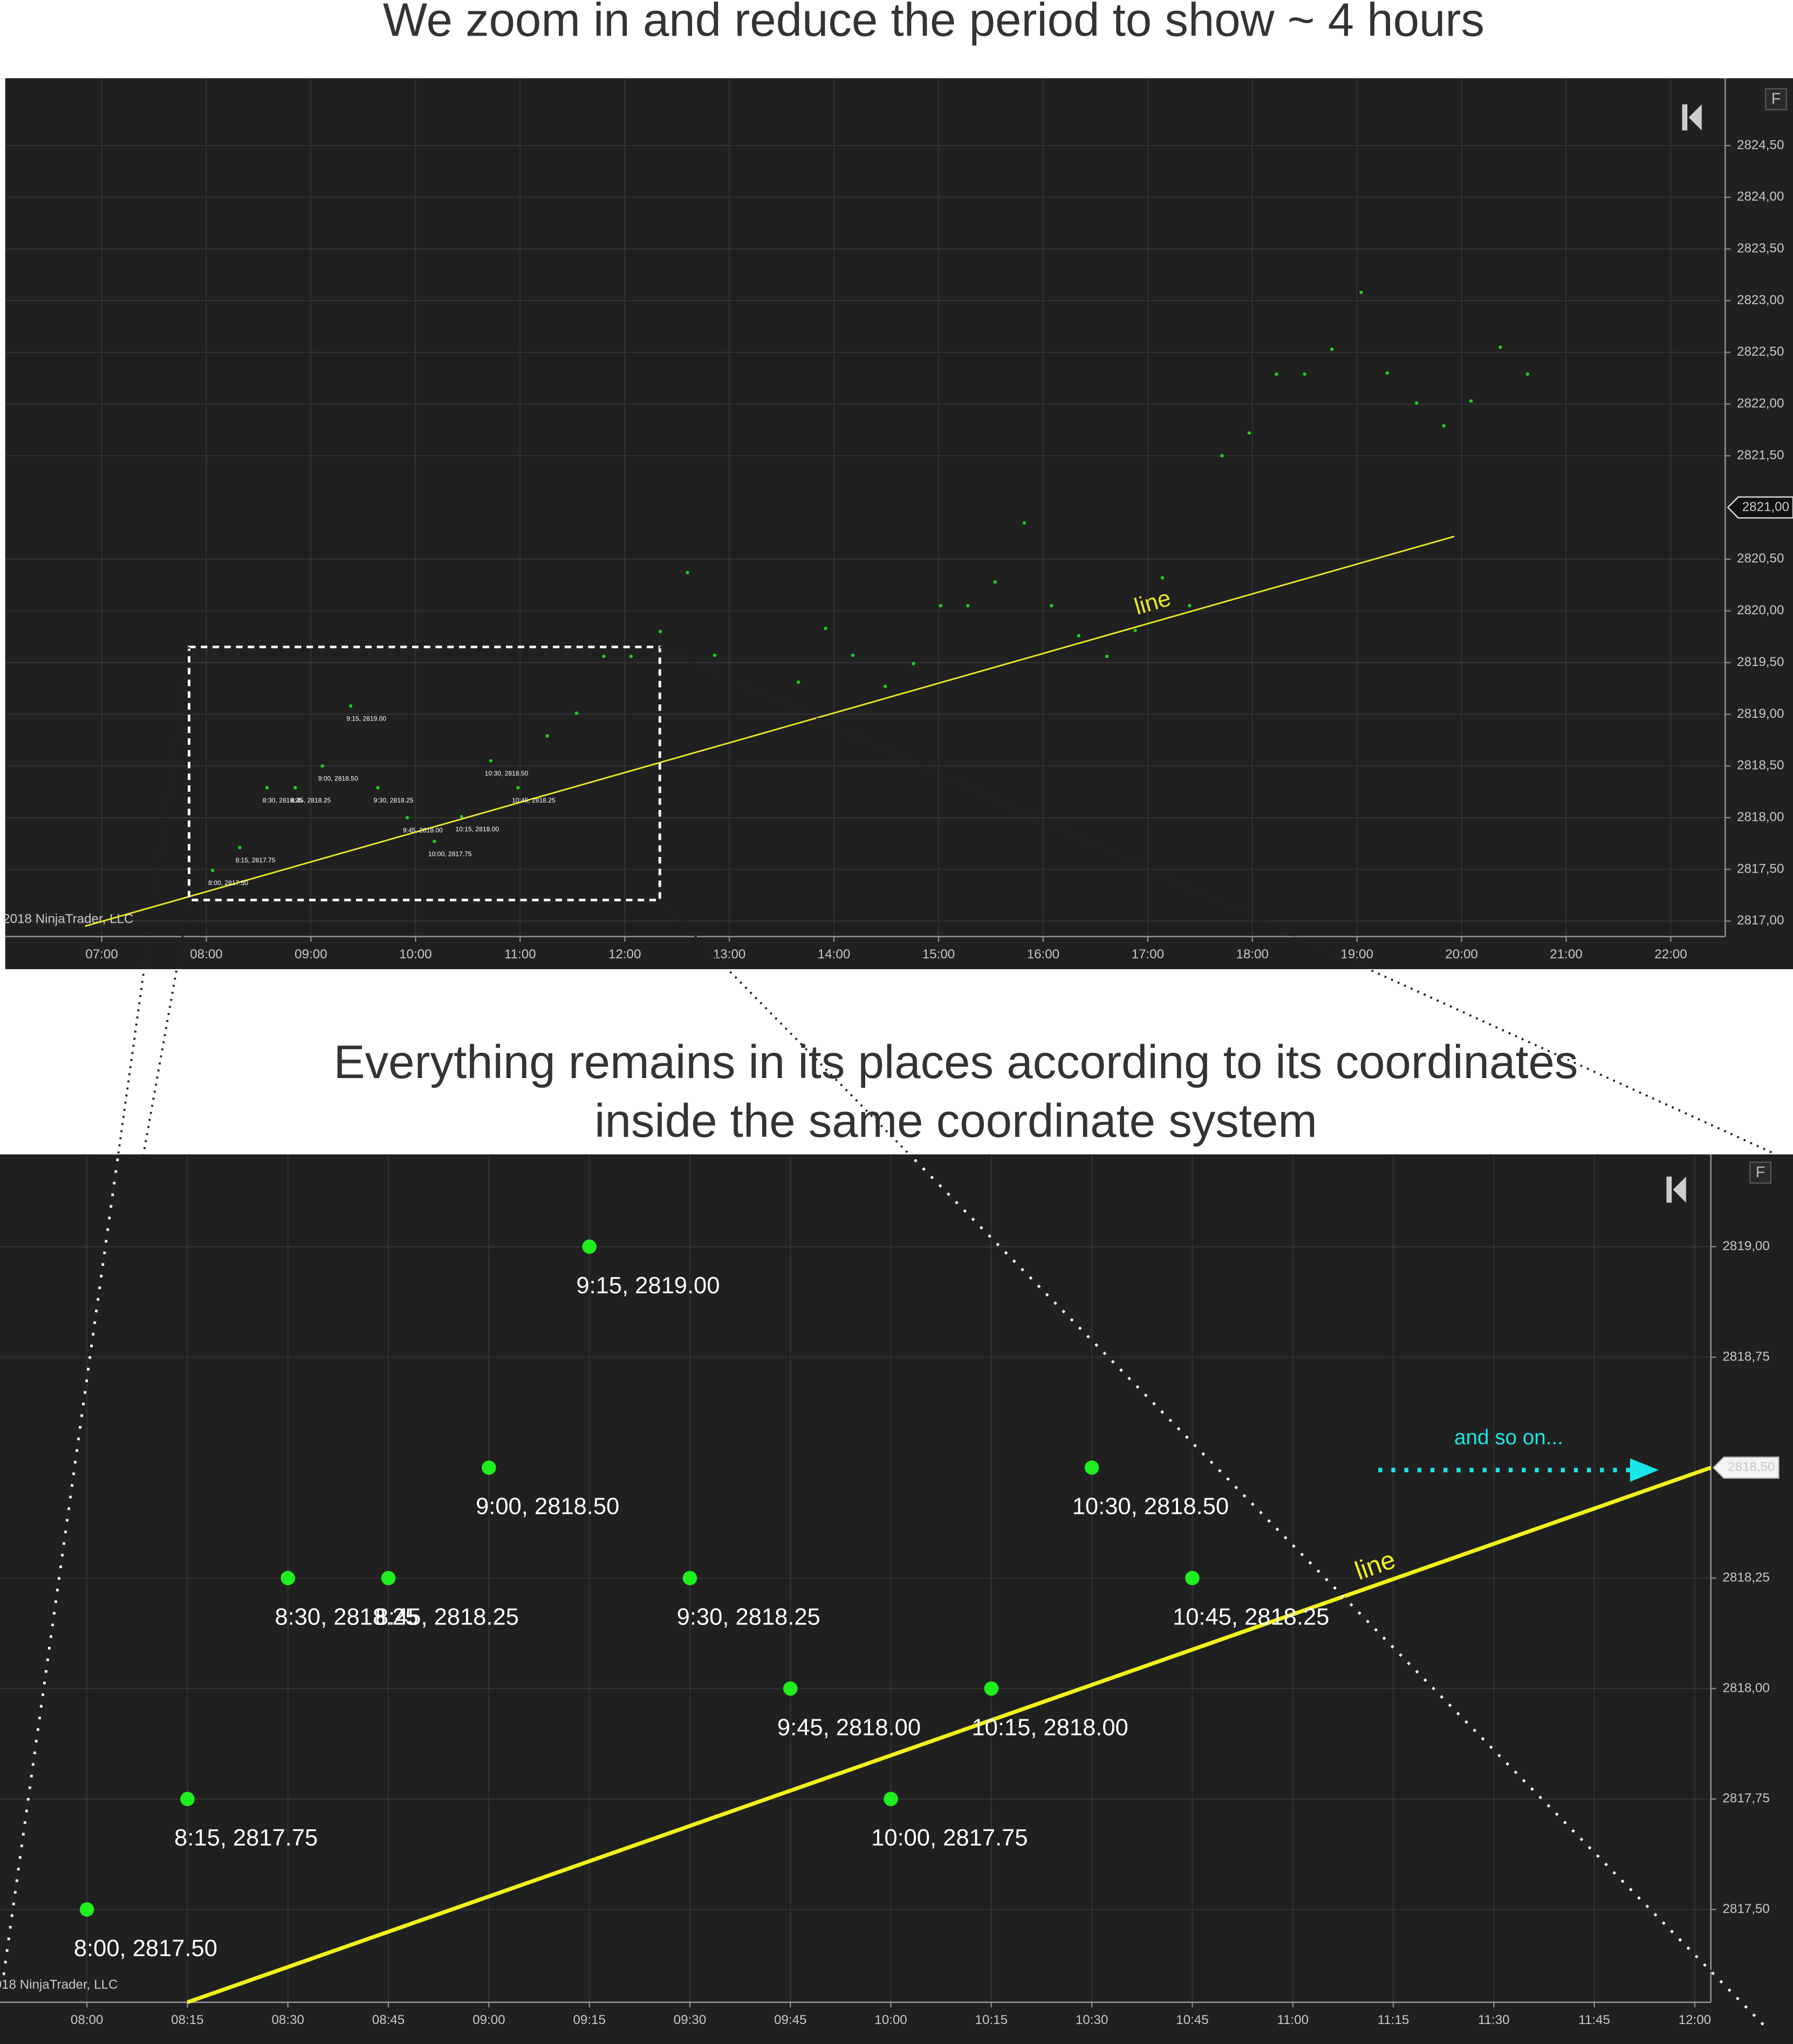 The image size is (1793, 2044). Describe the element at coordinates (1252, 954) in the screenshot. I see `x-tick-label: 18:00` at that location.